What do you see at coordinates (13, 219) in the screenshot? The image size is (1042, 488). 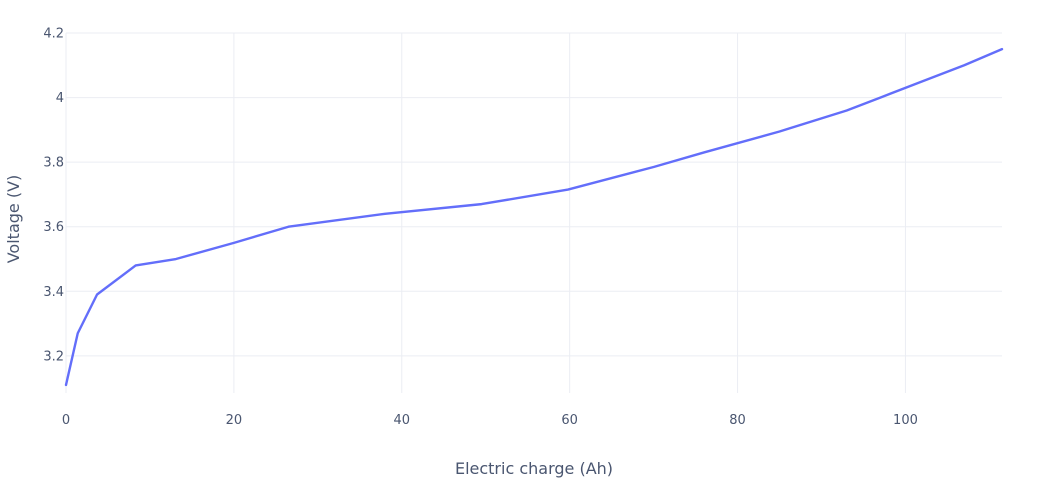 I see `y-axis-title: Voltage (V)` at bounding box center [13, 219].